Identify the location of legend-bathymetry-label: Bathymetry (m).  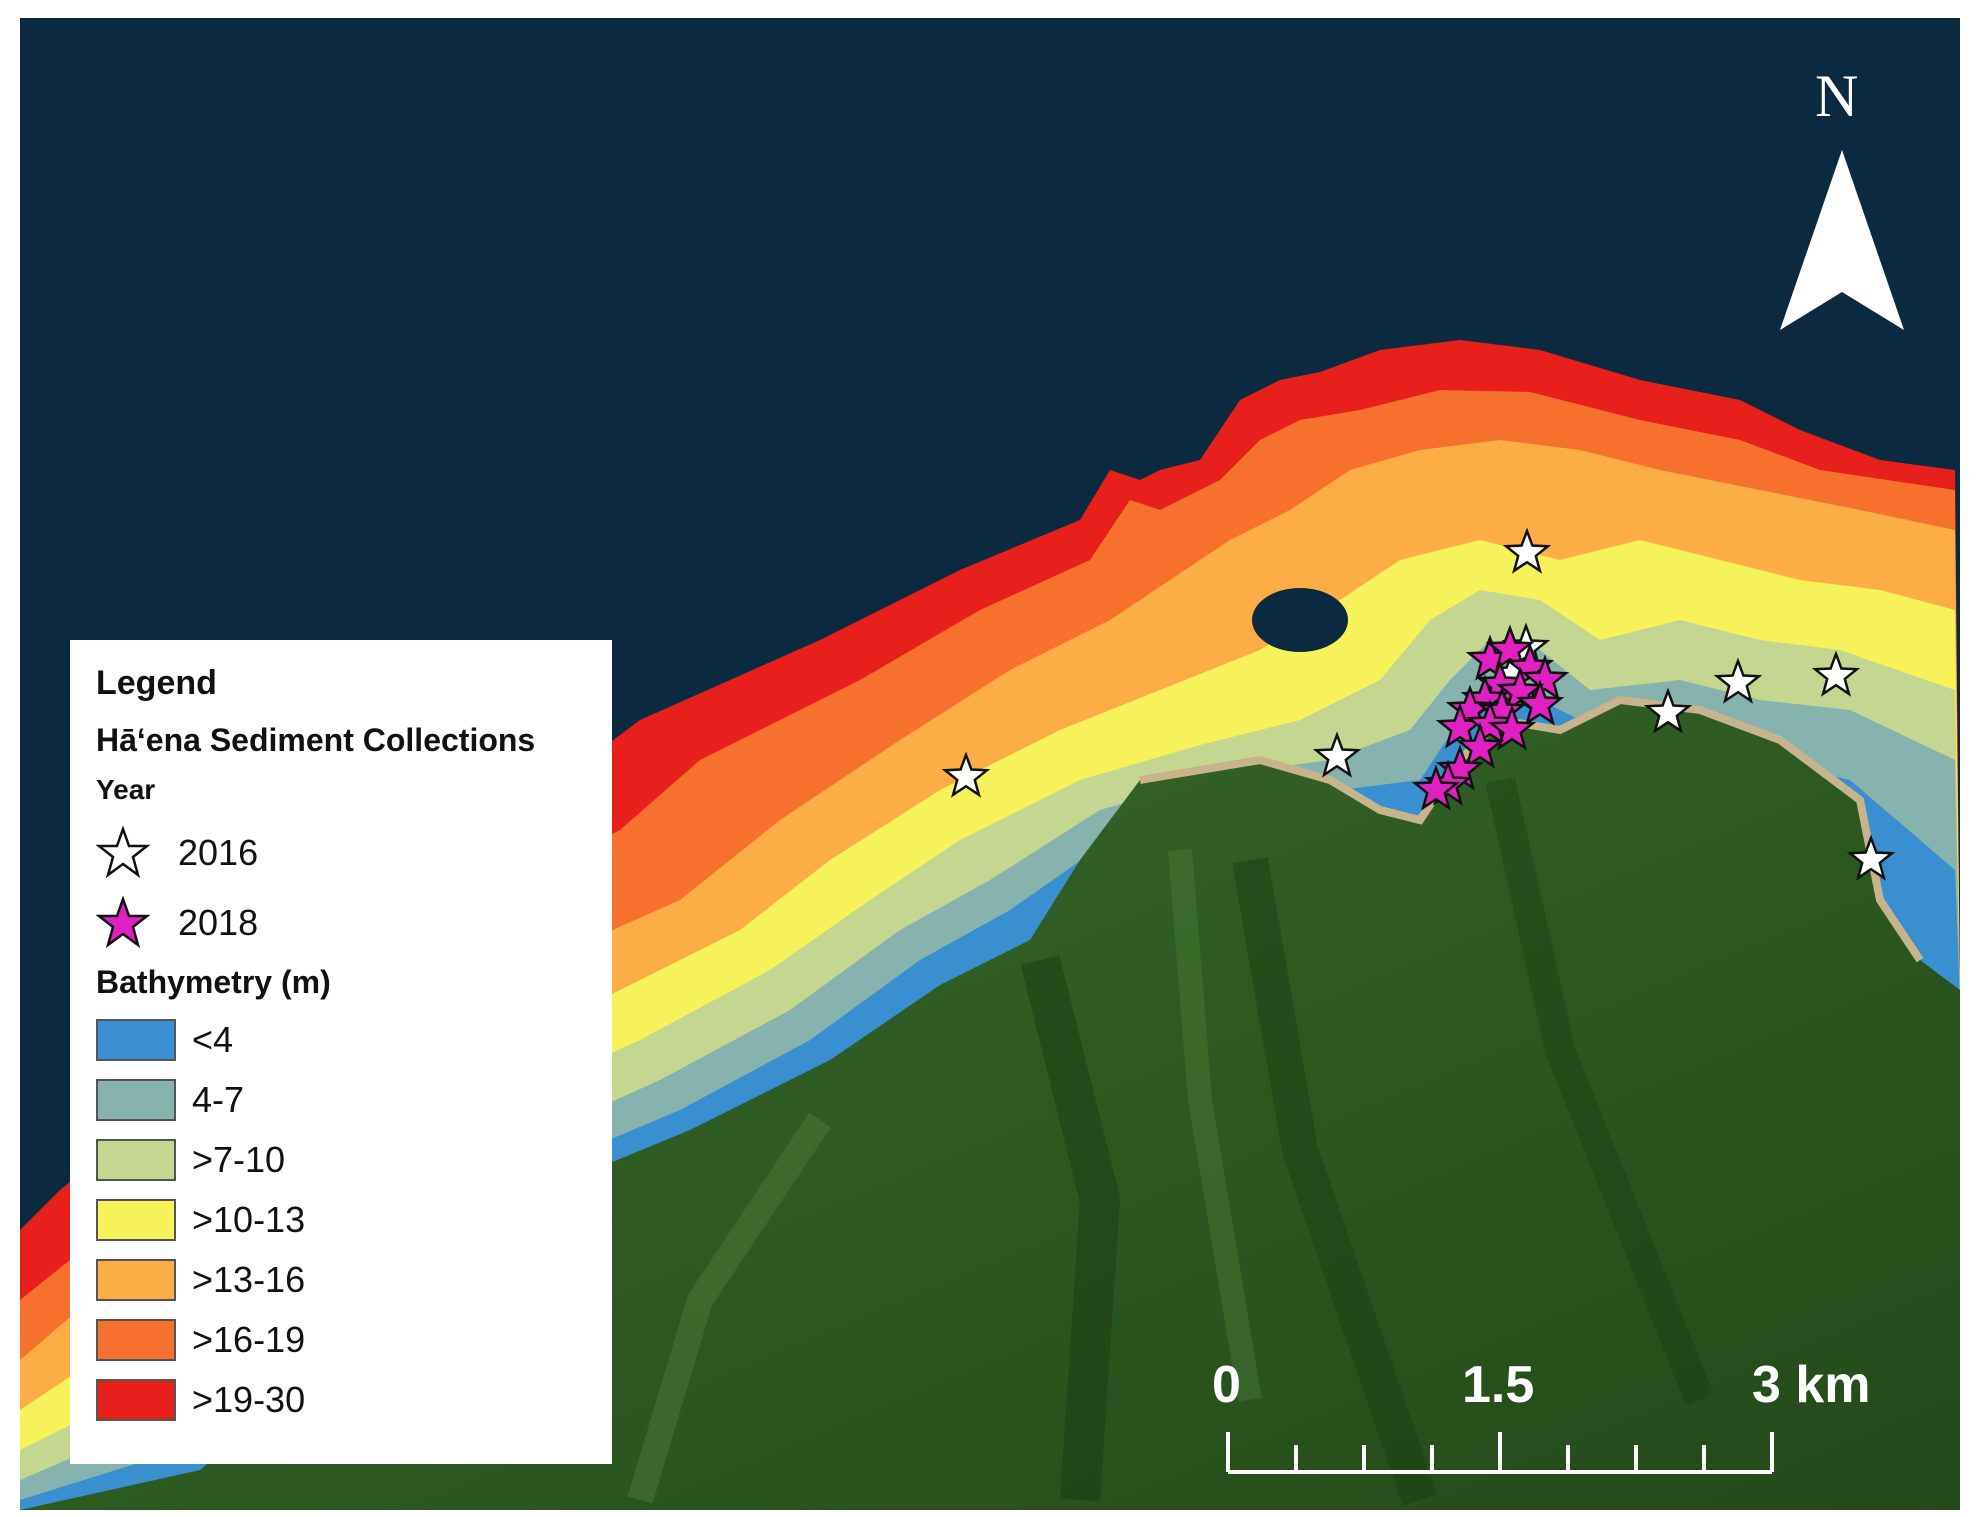
(213, 982).